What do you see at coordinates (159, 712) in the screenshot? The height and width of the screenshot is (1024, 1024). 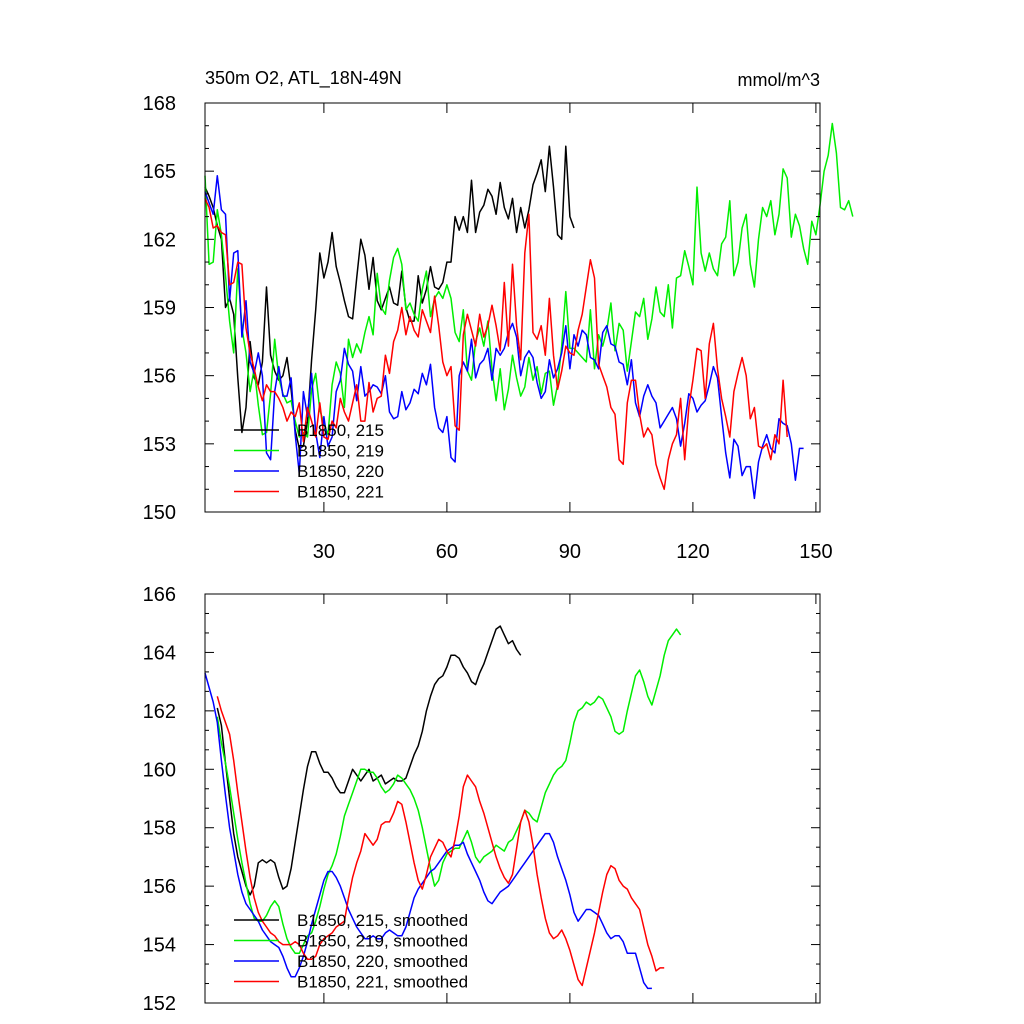 I see `bottom-chart-y-tick-label: 162` at bounding box center [159, 712].